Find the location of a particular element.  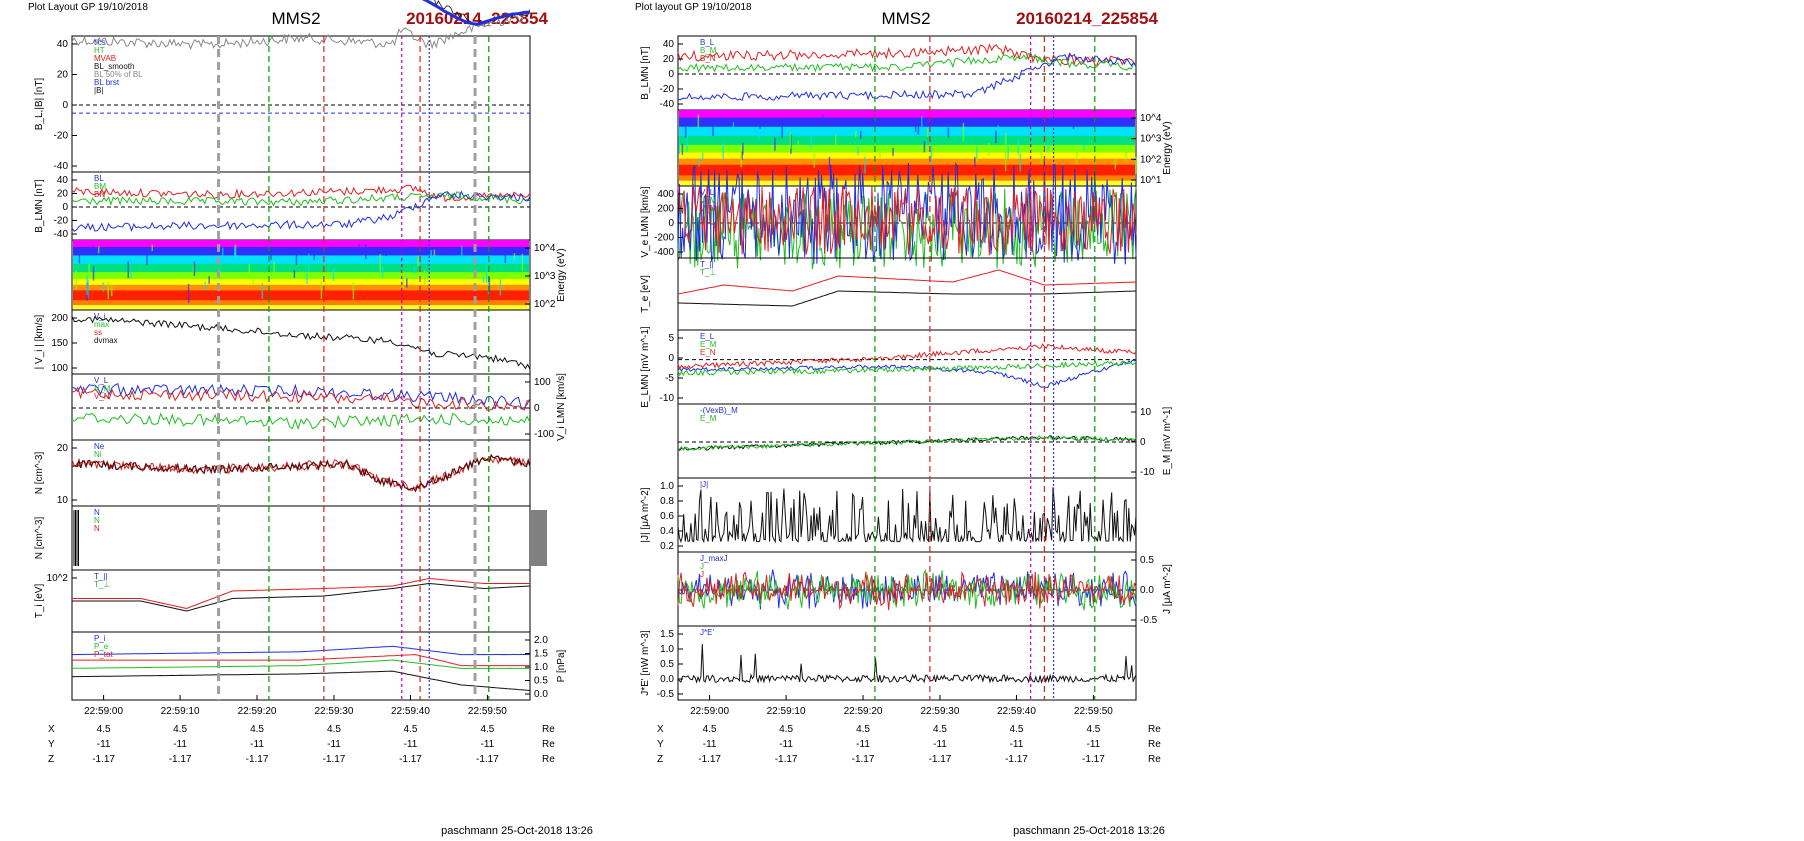

left-panel-4-trace-black is located at coordinates (301, 342).